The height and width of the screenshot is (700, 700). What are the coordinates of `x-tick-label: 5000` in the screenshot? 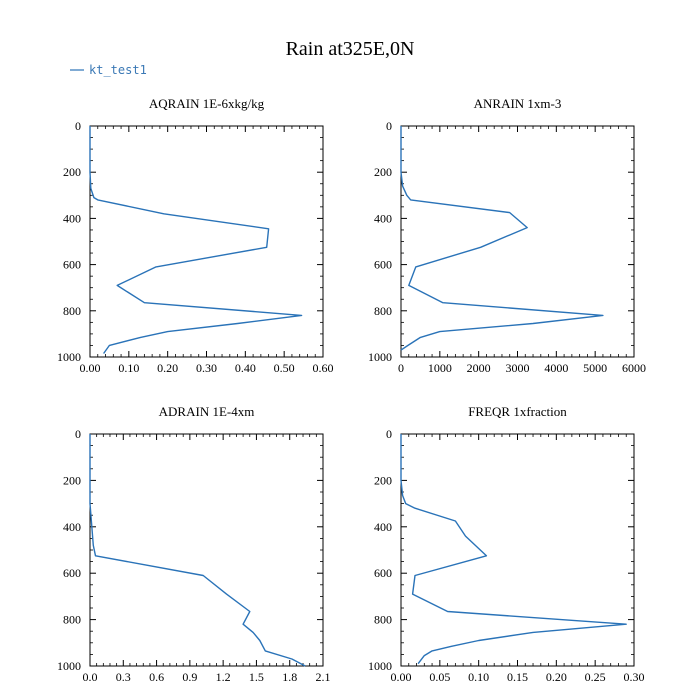 It's located at (595, 368).